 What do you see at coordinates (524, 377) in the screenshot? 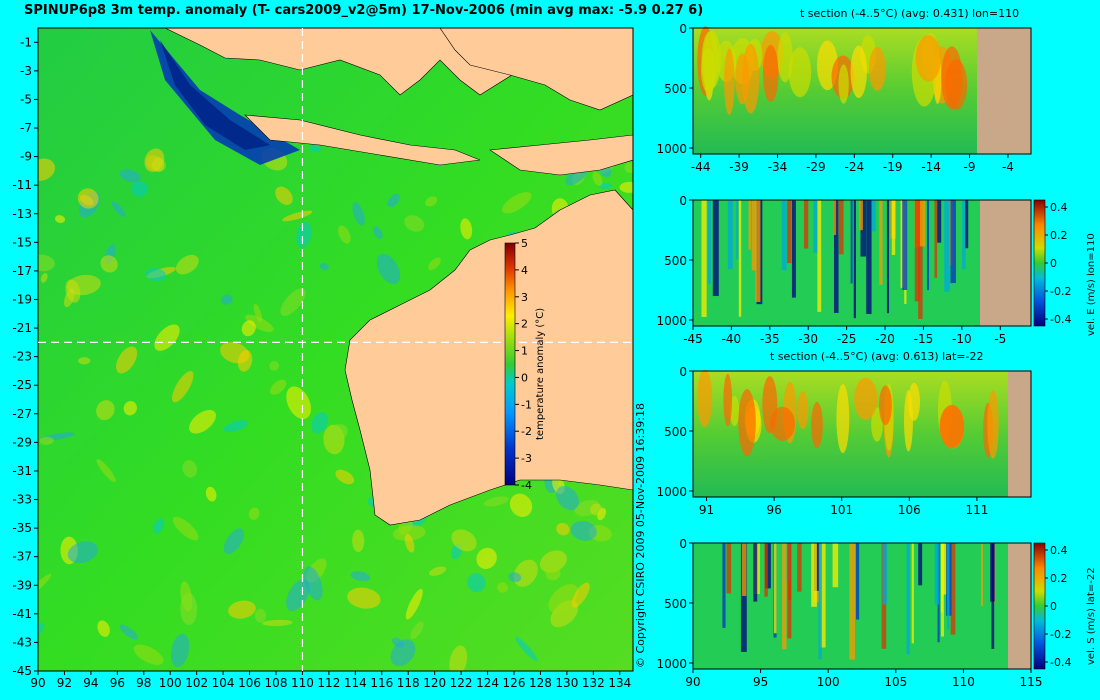
I see `colorbar-tick-label: 0` at bounding box center [524, 377].